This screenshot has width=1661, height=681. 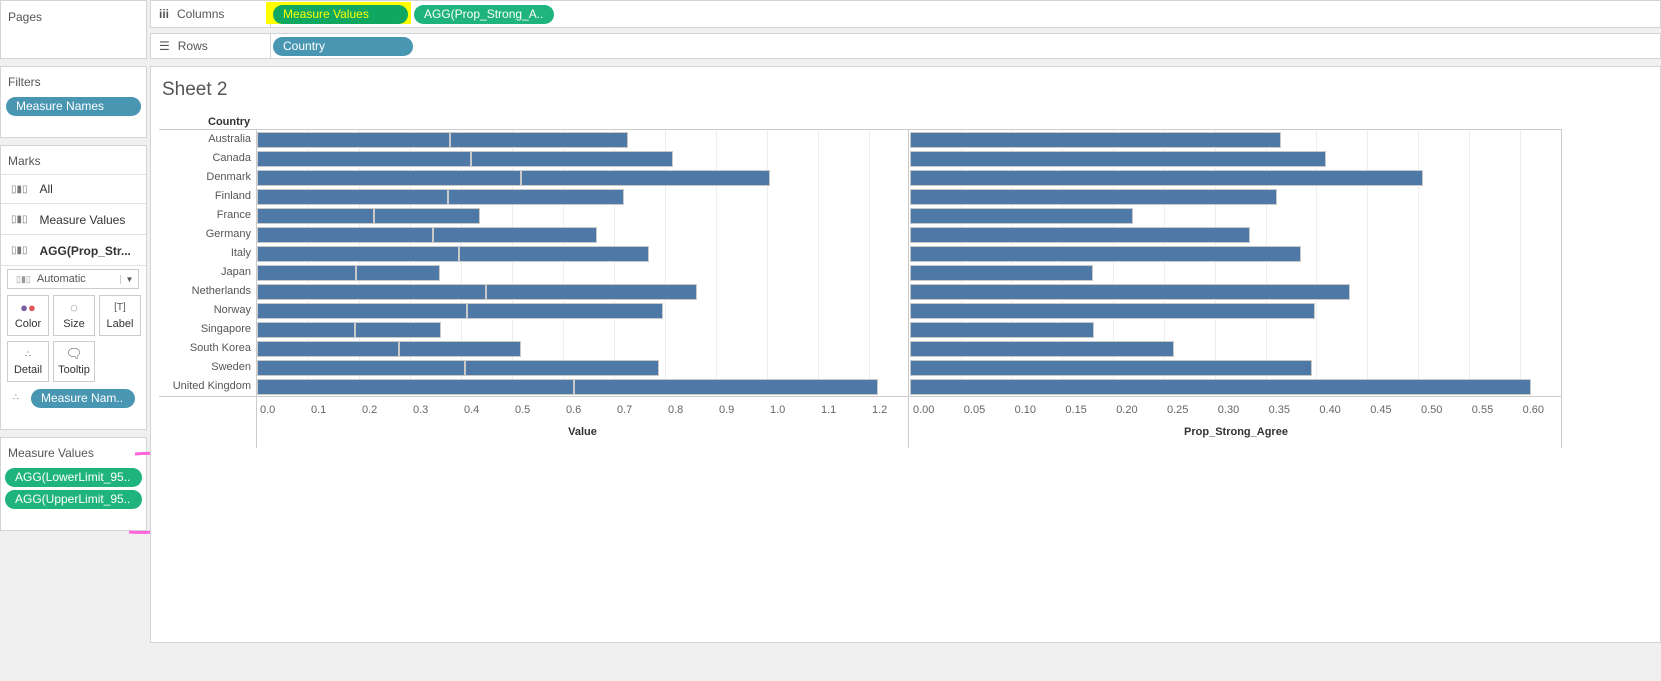 I want to click on country-label: Netherlands, so click(x=221, y=291).